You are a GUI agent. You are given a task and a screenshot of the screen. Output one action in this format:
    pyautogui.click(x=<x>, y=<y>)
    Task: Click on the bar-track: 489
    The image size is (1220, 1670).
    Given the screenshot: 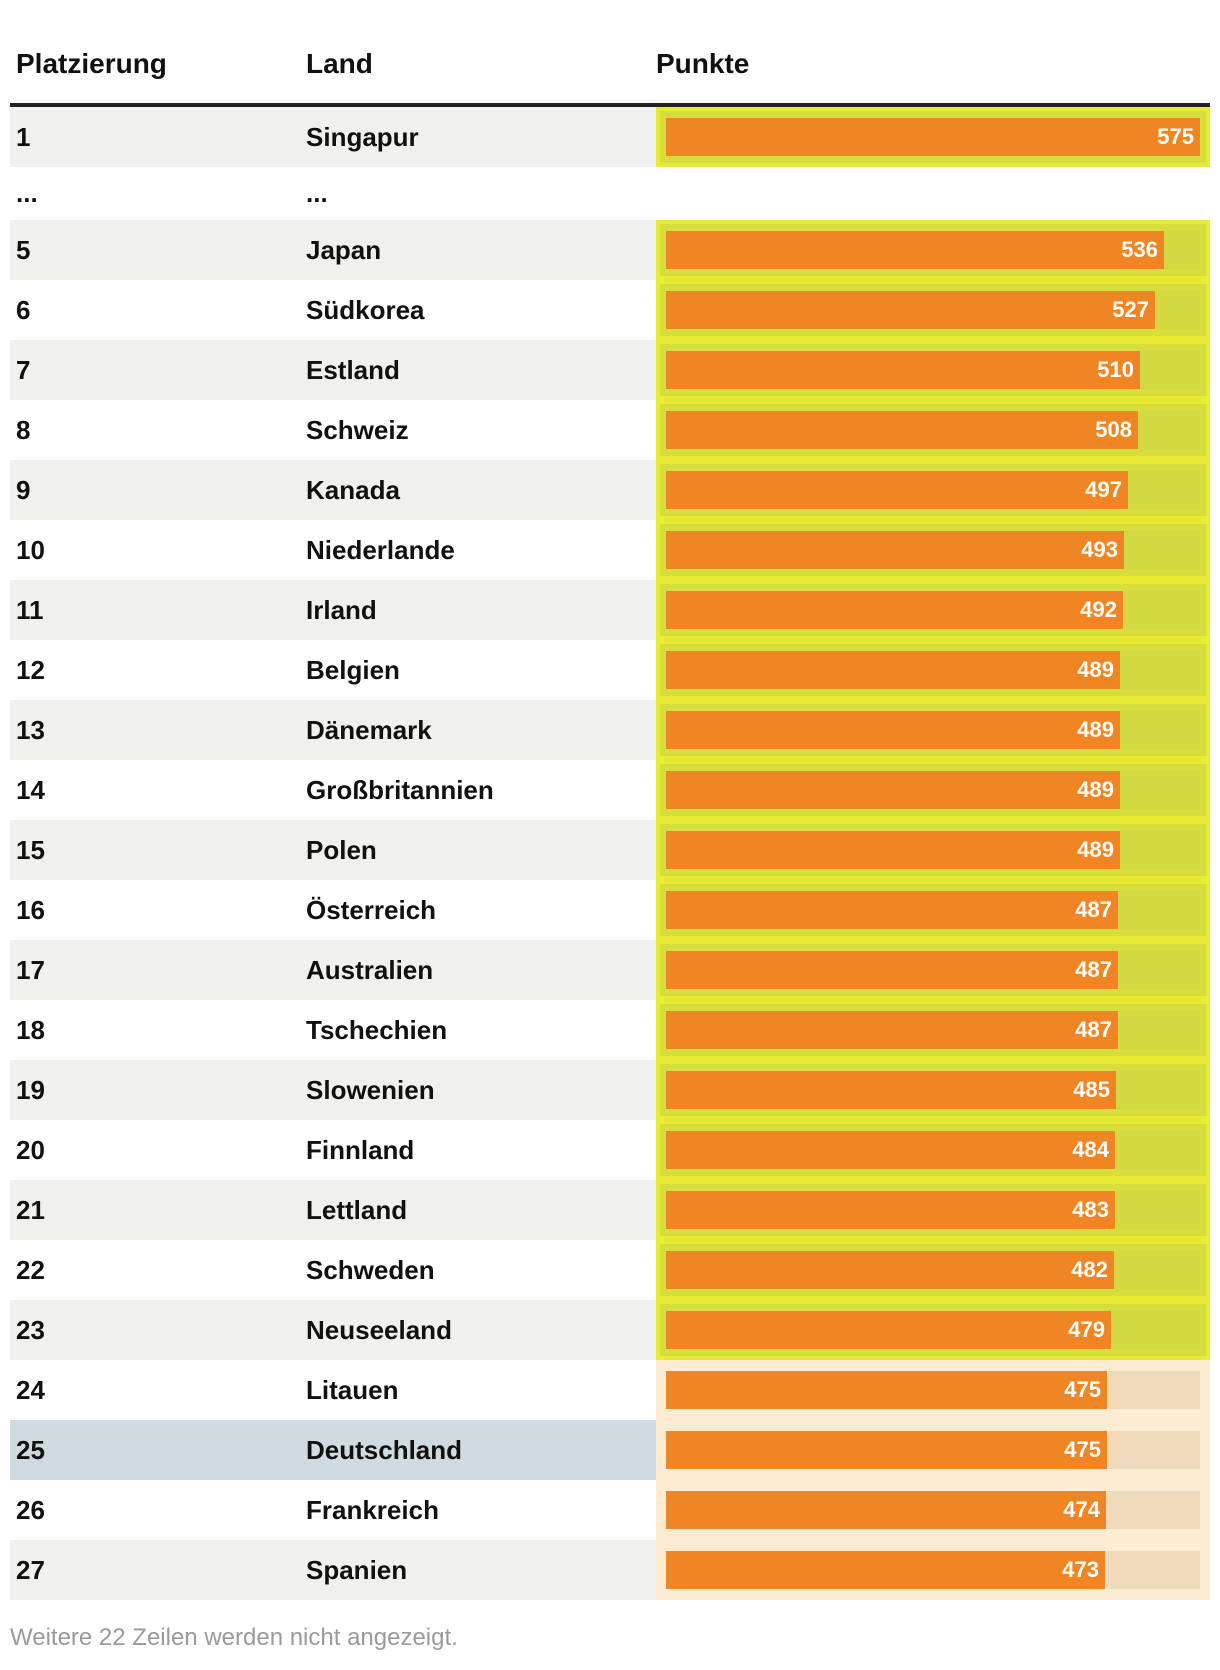 What is the action you would take?
    pyautogui.click(x=933, y=730)
    